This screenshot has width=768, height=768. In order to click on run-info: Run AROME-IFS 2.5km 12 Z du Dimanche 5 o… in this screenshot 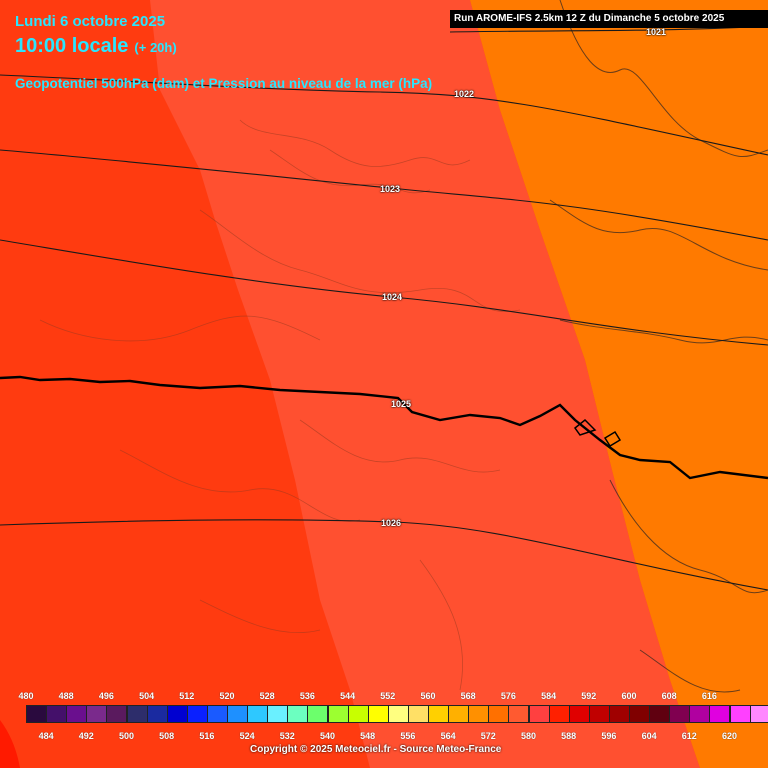, I will do `click(609, 19)`.